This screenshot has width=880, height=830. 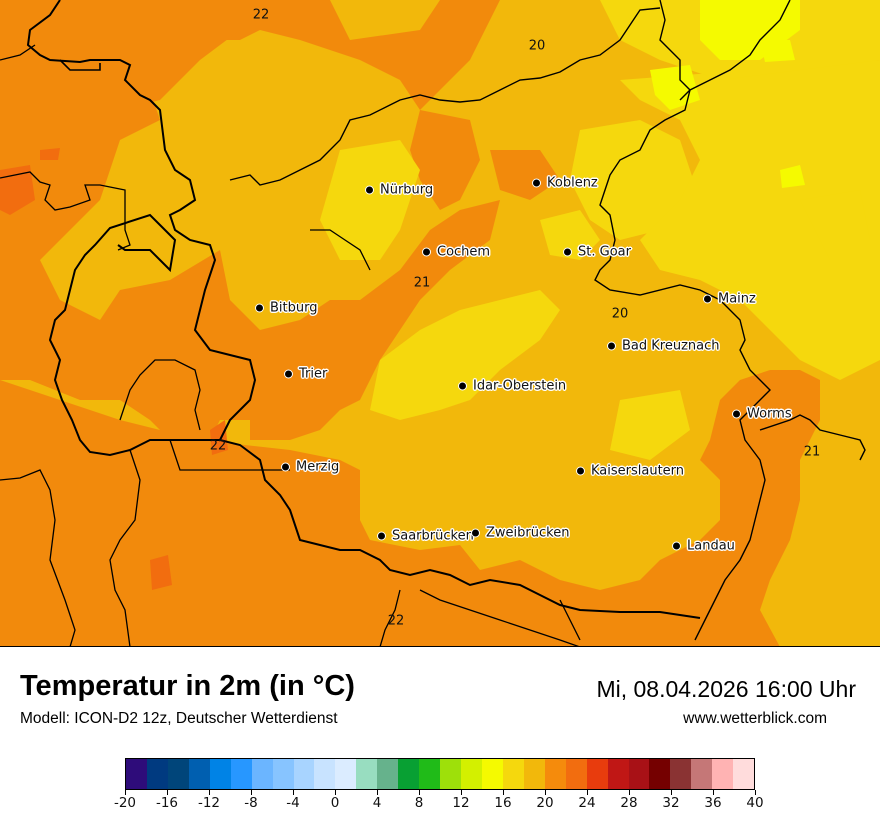 What do you see at coordinates (439, 805) in the screenshot?
I see `color-scale-ticks: -20 -16 -12 -8 -4 0 4 8 12 16 20 24 28 32 36 40` at bounding box center [439, 805].